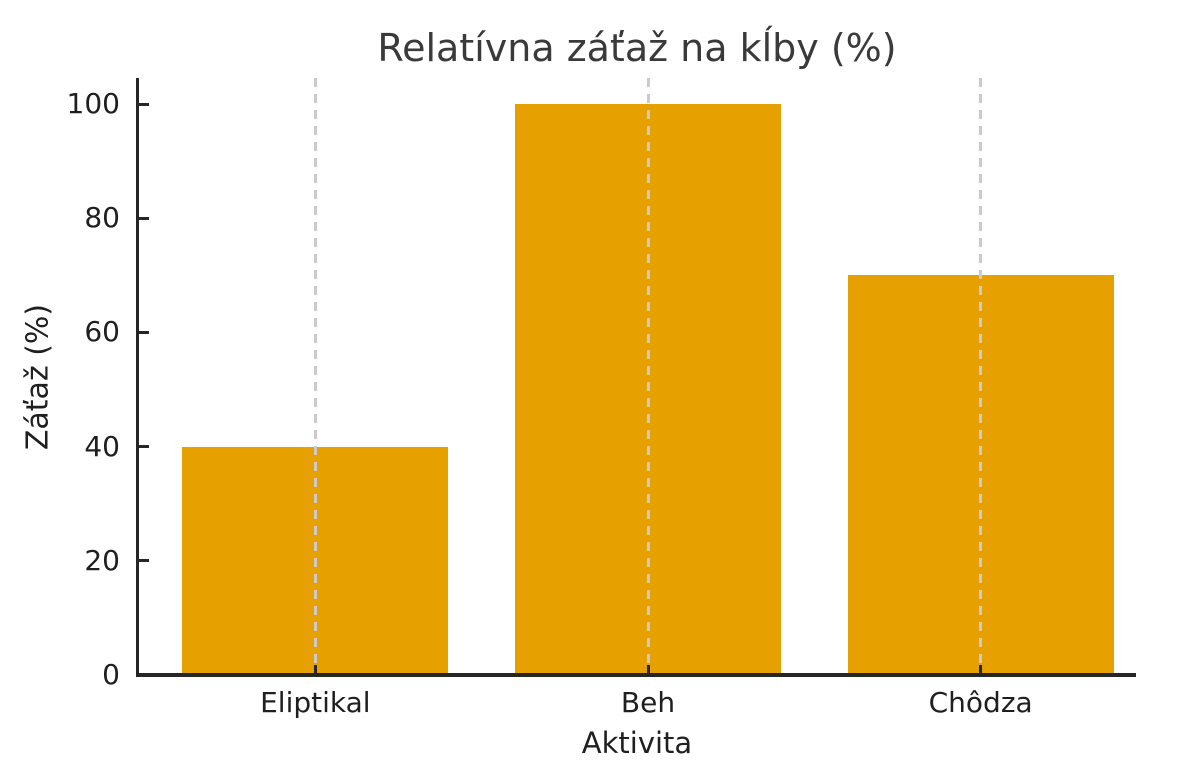 The width and height of the screenshot is (1180, 780). What do you see at coordinates (102, 446) in the screenshot?
I see `y-tick-label-40: 40` at bounding box center [102, 446].